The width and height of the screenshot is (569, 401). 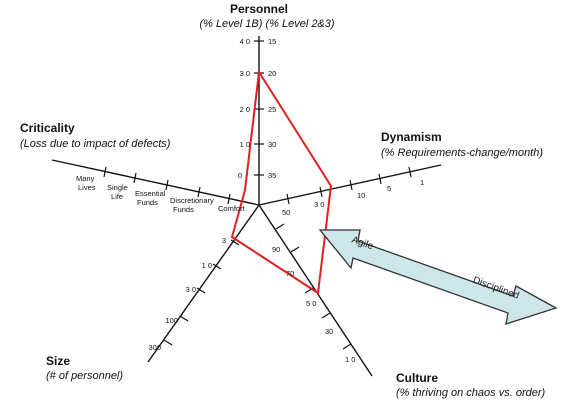 What do you see at coordinates (266, 24) in the screenshot?
I see `personnel-subtitle: (% Level 1B) (% Level 2&3)` at bounding box center [266, 24].